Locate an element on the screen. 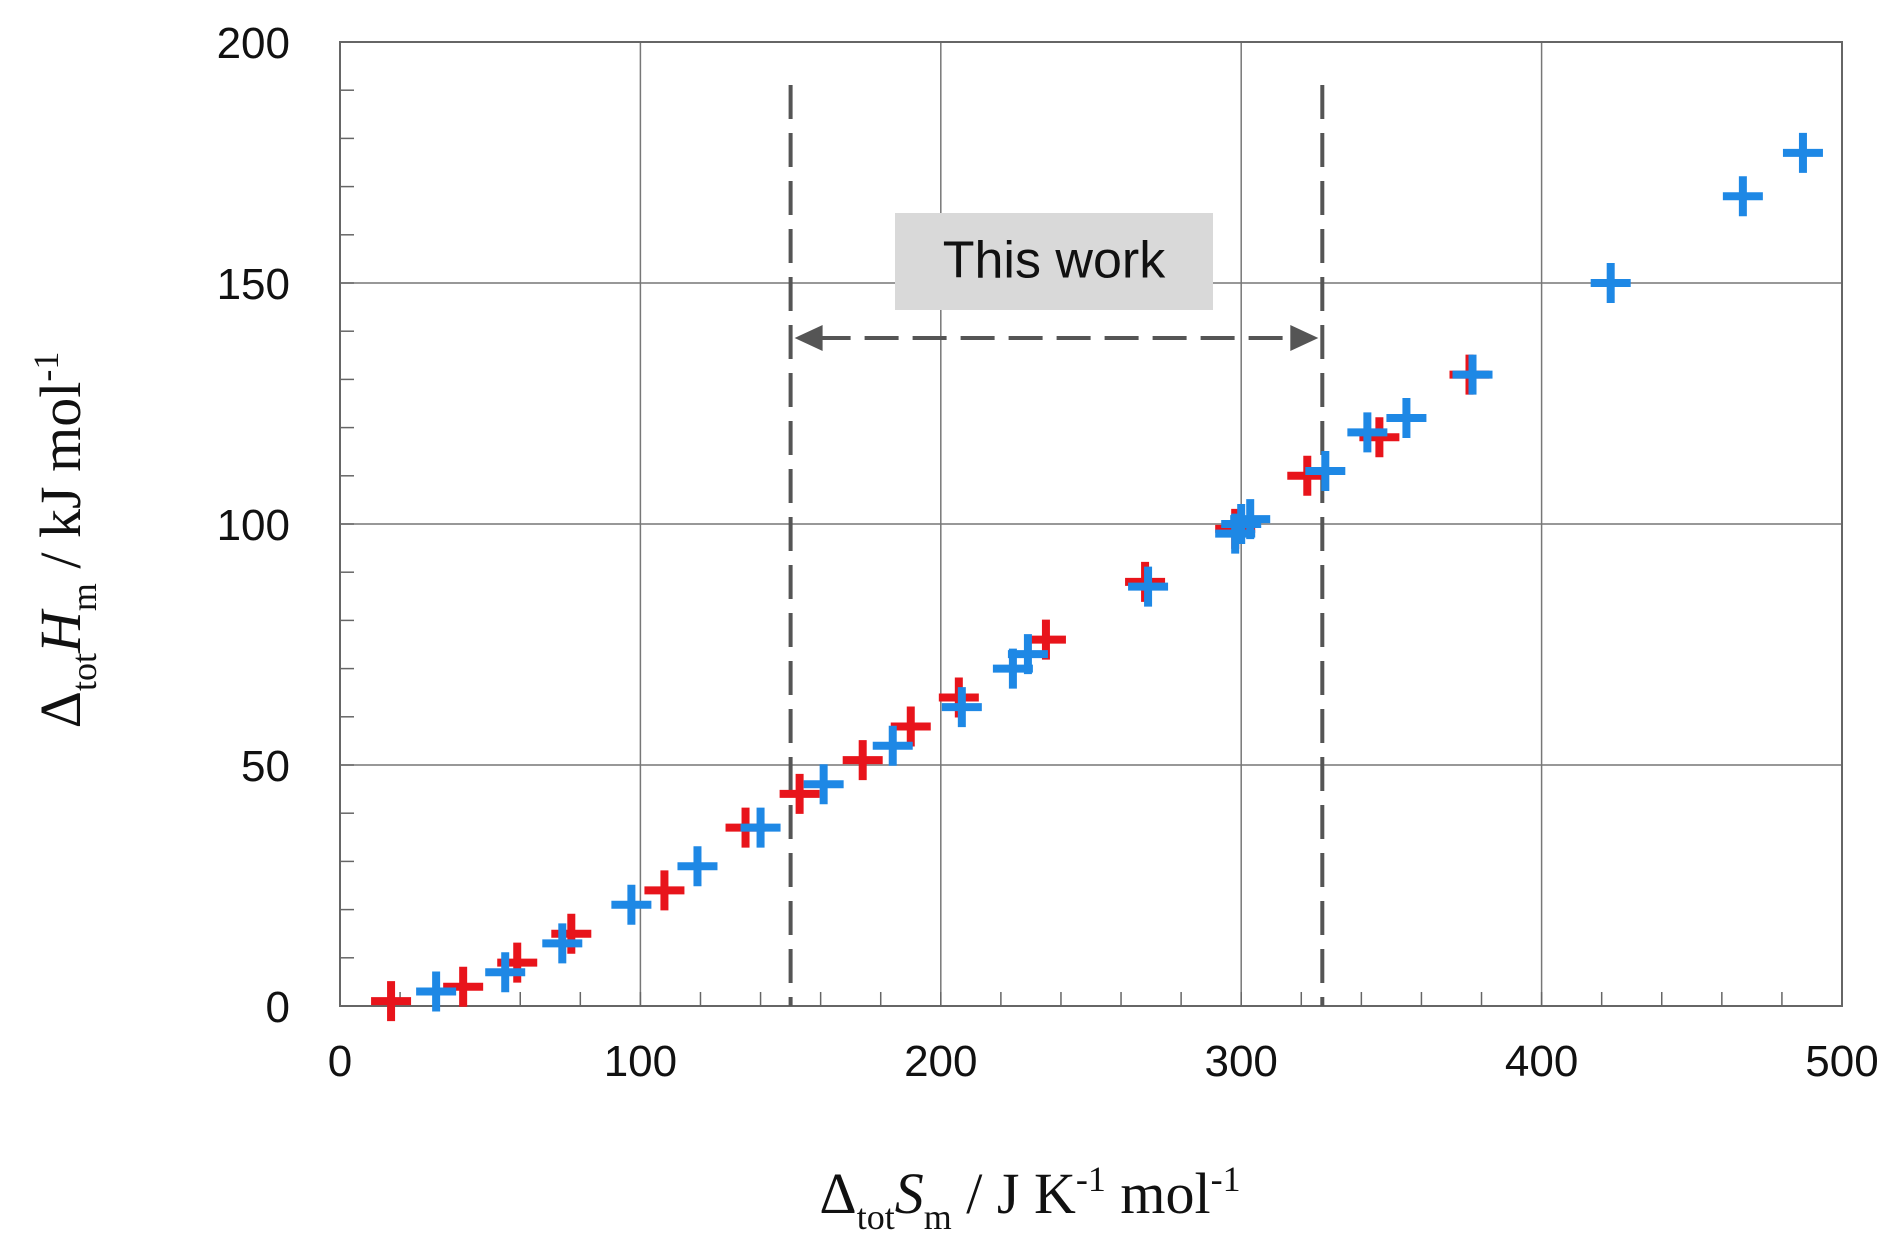 The height and width of the screenshot is (1253, 1901). arrow-head-left-icon is located at coordinates (808, 338).